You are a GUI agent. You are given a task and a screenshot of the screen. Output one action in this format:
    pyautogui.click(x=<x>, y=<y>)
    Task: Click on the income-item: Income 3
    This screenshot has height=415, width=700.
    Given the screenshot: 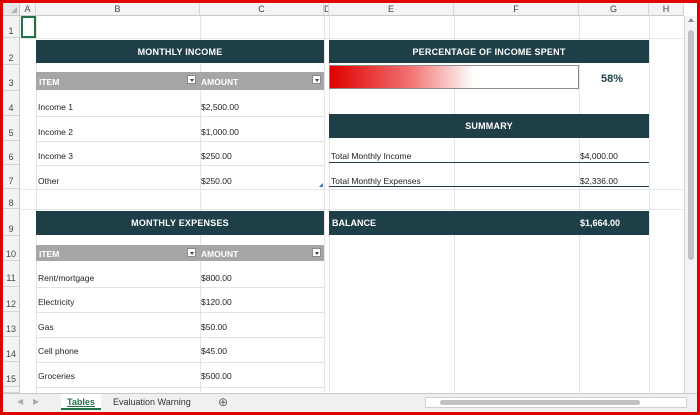 What is the action you would take?
    pyautogui.click(x=55, y=156)
    